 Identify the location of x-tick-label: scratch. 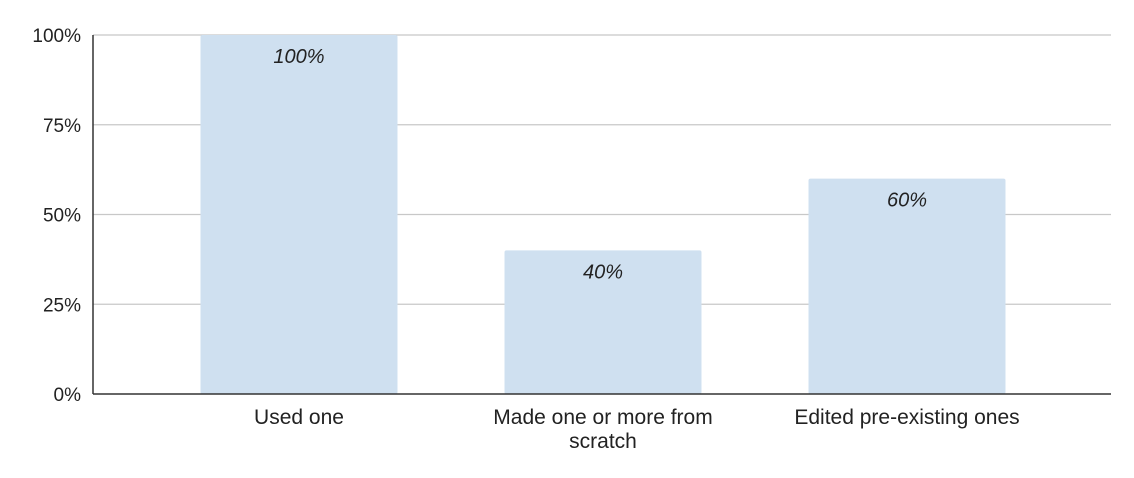
(603, 441).